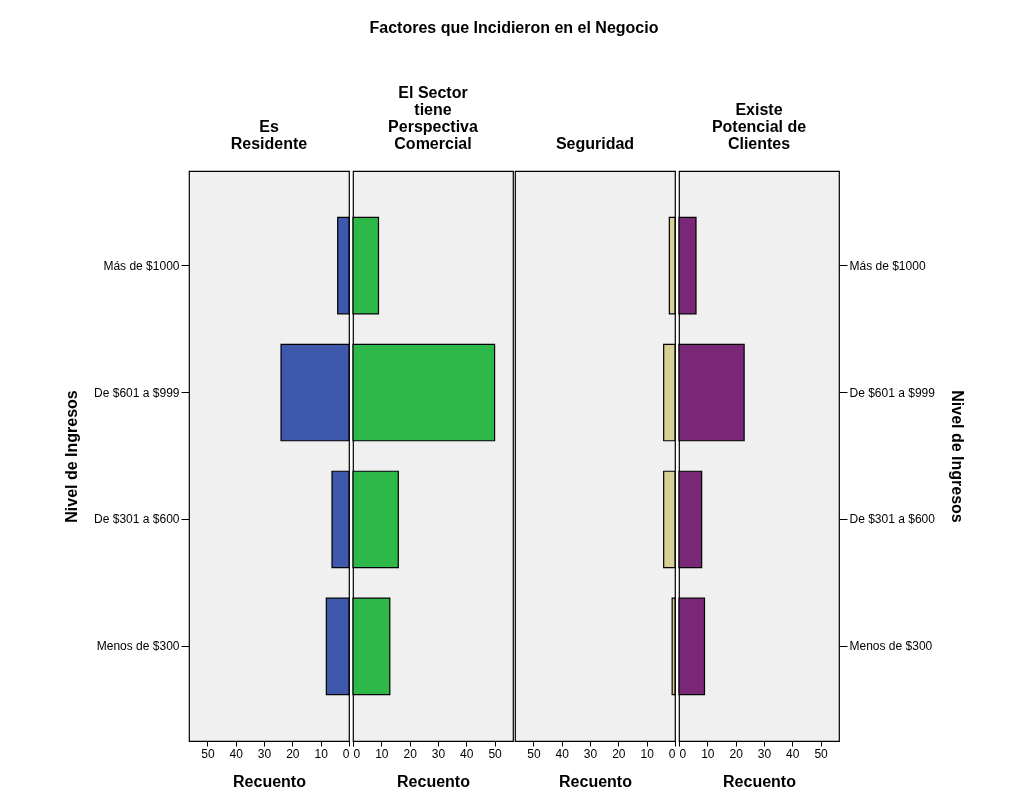 The height and width of the screenshot is (811, 1013). I want to click on chart-title: Existe Potencial de Clientes, so click(759, 126).